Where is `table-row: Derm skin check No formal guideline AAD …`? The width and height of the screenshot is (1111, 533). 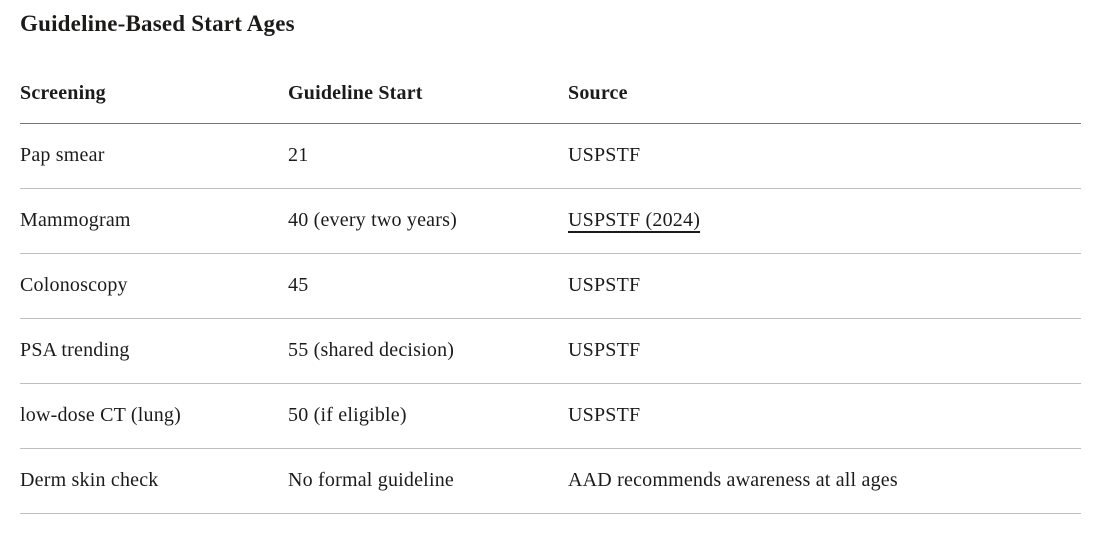 table-row: Derm skin check No formal guideline AAD … is located at coordinates (550, 481).